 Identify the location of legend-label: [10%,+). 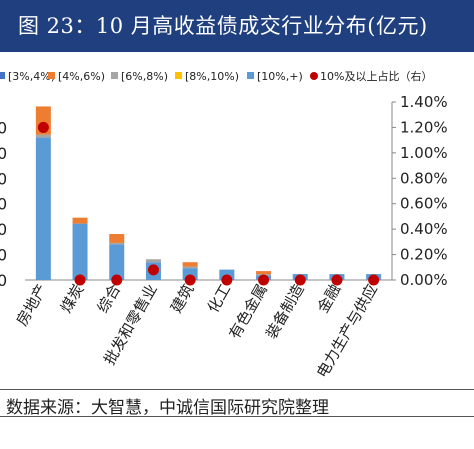
(280, 76).